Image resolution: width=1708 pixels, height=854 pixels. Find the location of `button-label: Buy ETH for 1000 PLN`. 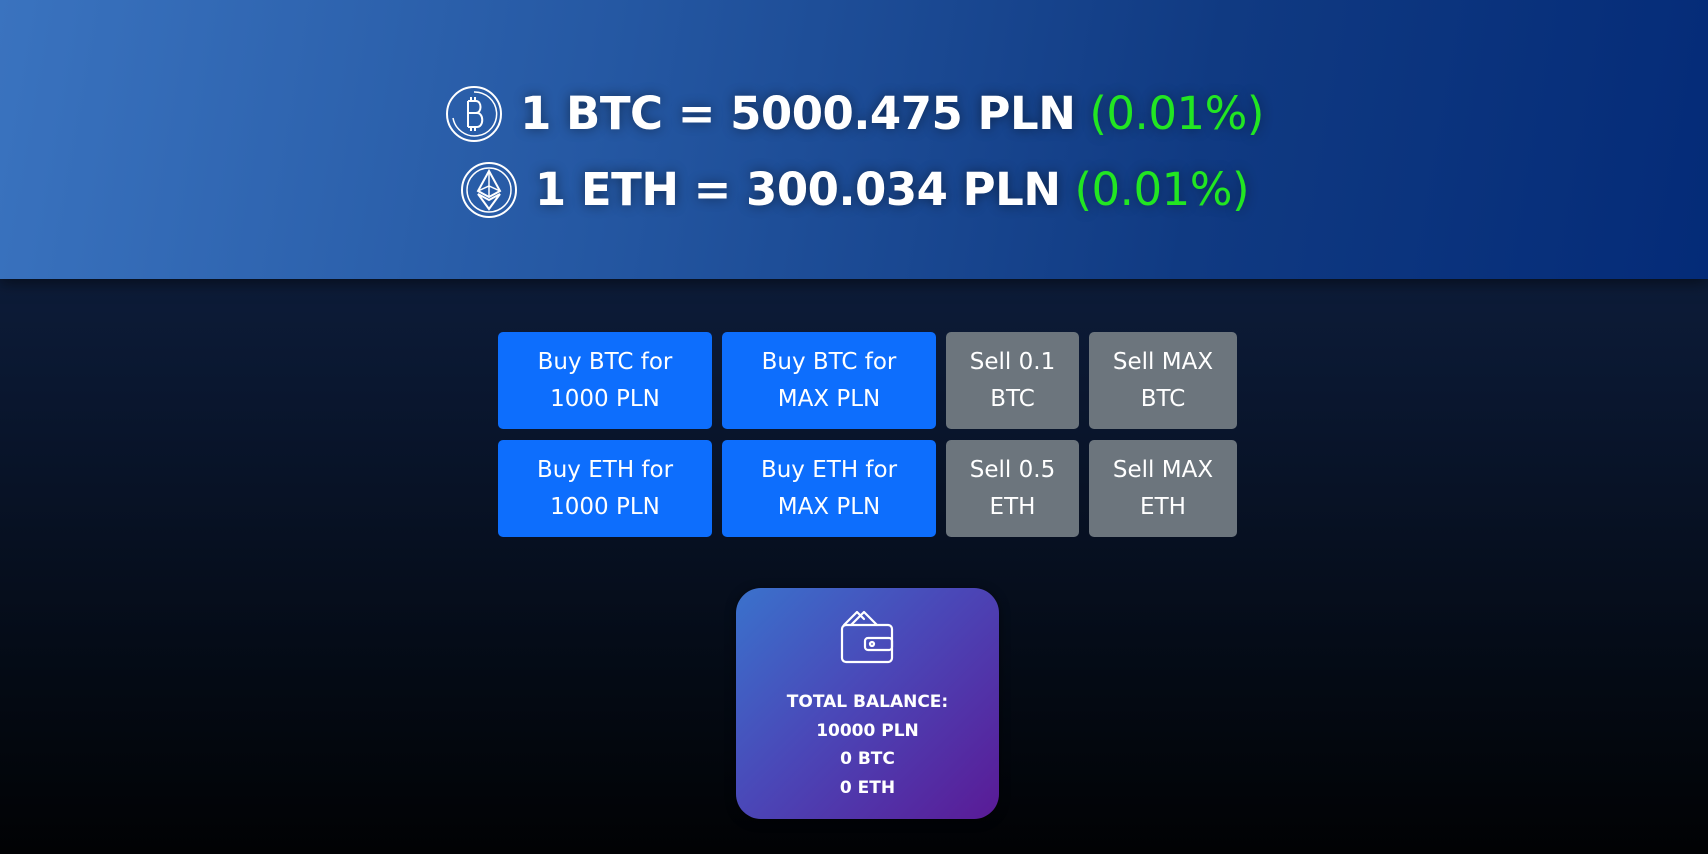

button-label: Buy ETH for 1000 PLN is located at coordinates (605, 488).